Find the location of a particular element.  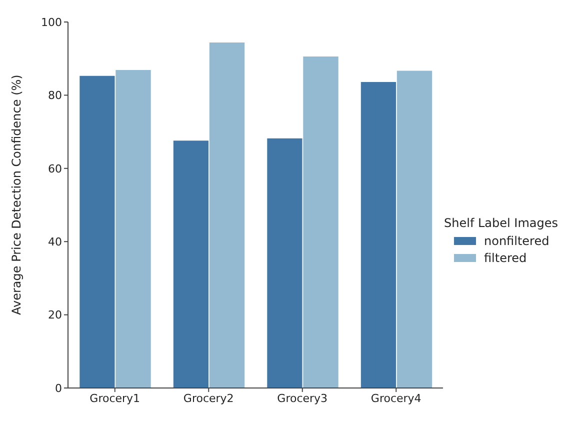

y-tick-label: 20 is located at coordinates (55, 315).